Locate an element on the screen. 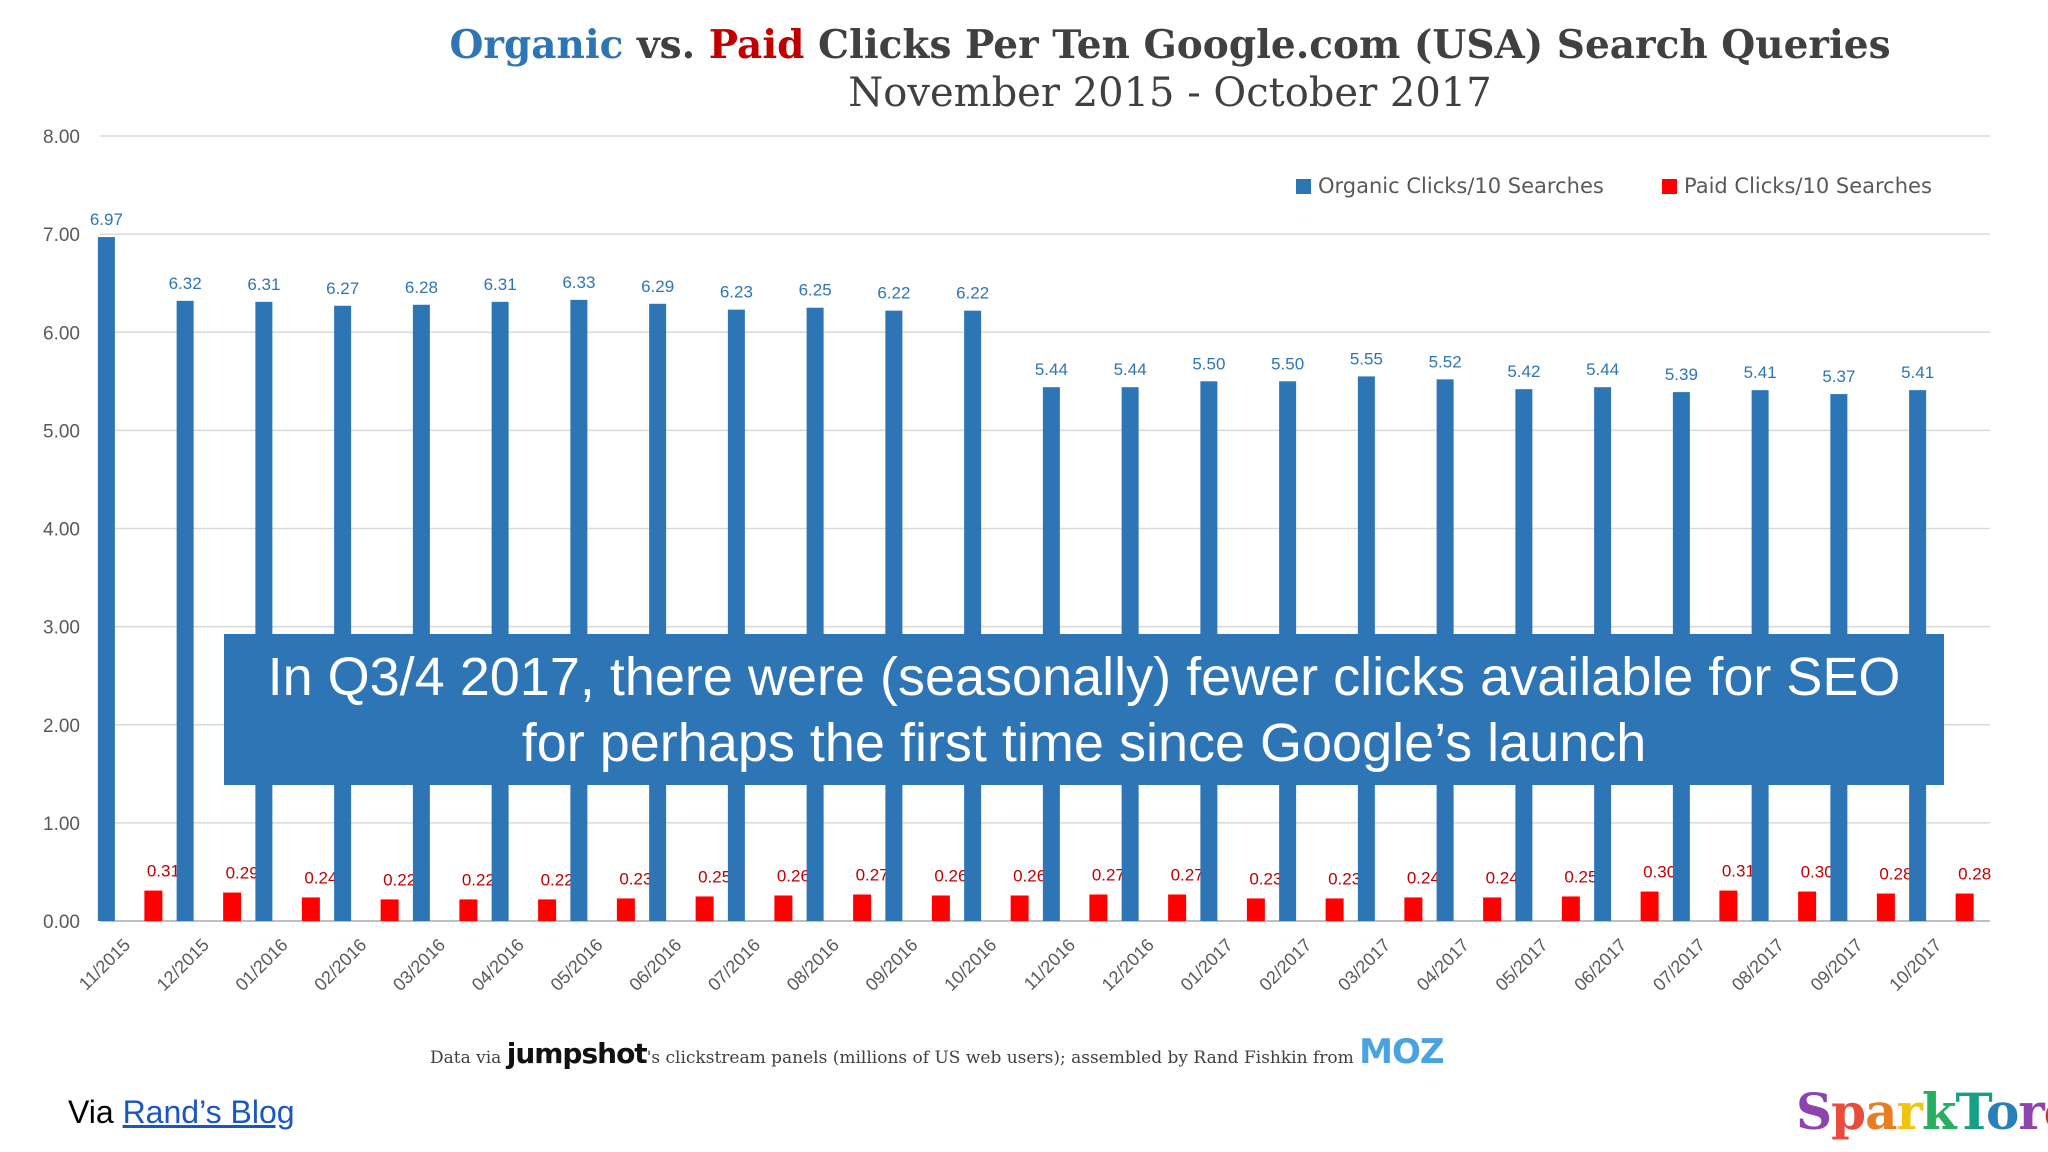  y-tick-label: 3.00 is located at coordinates (61, 628).